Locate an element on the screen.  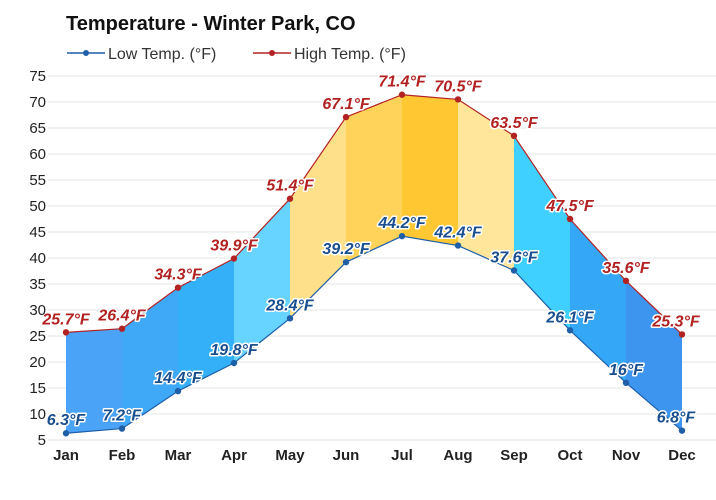
low-temp-label: 28.4°F is located at coordinates (290, 305).